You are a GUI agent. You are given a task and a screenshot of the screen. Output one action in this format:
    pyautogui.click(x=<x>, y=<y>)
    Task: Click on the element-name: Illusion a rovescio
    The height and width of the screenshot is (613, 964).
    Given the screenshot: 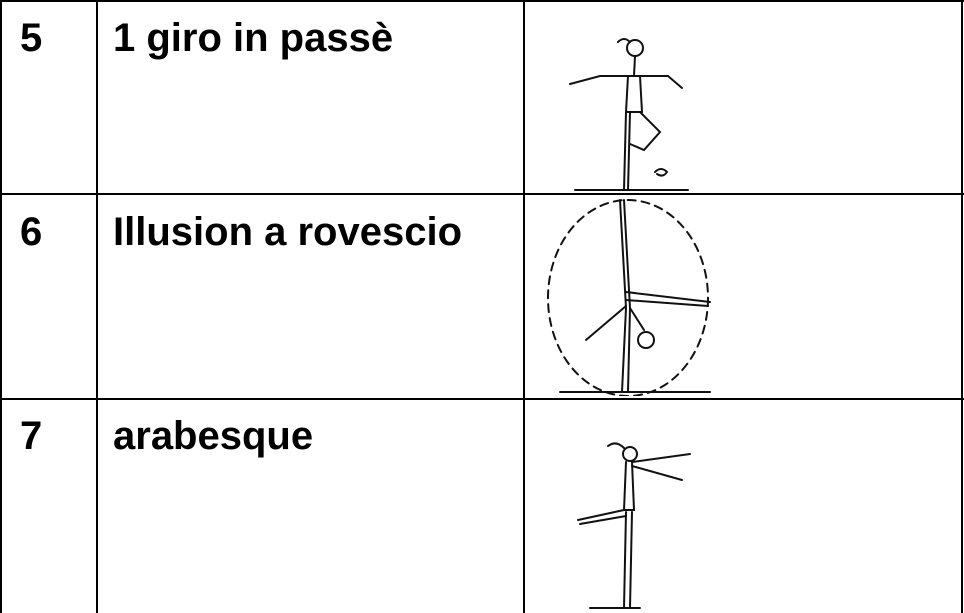 What is the action you would take?
    pyautogui.click(x=288, y=232)
    